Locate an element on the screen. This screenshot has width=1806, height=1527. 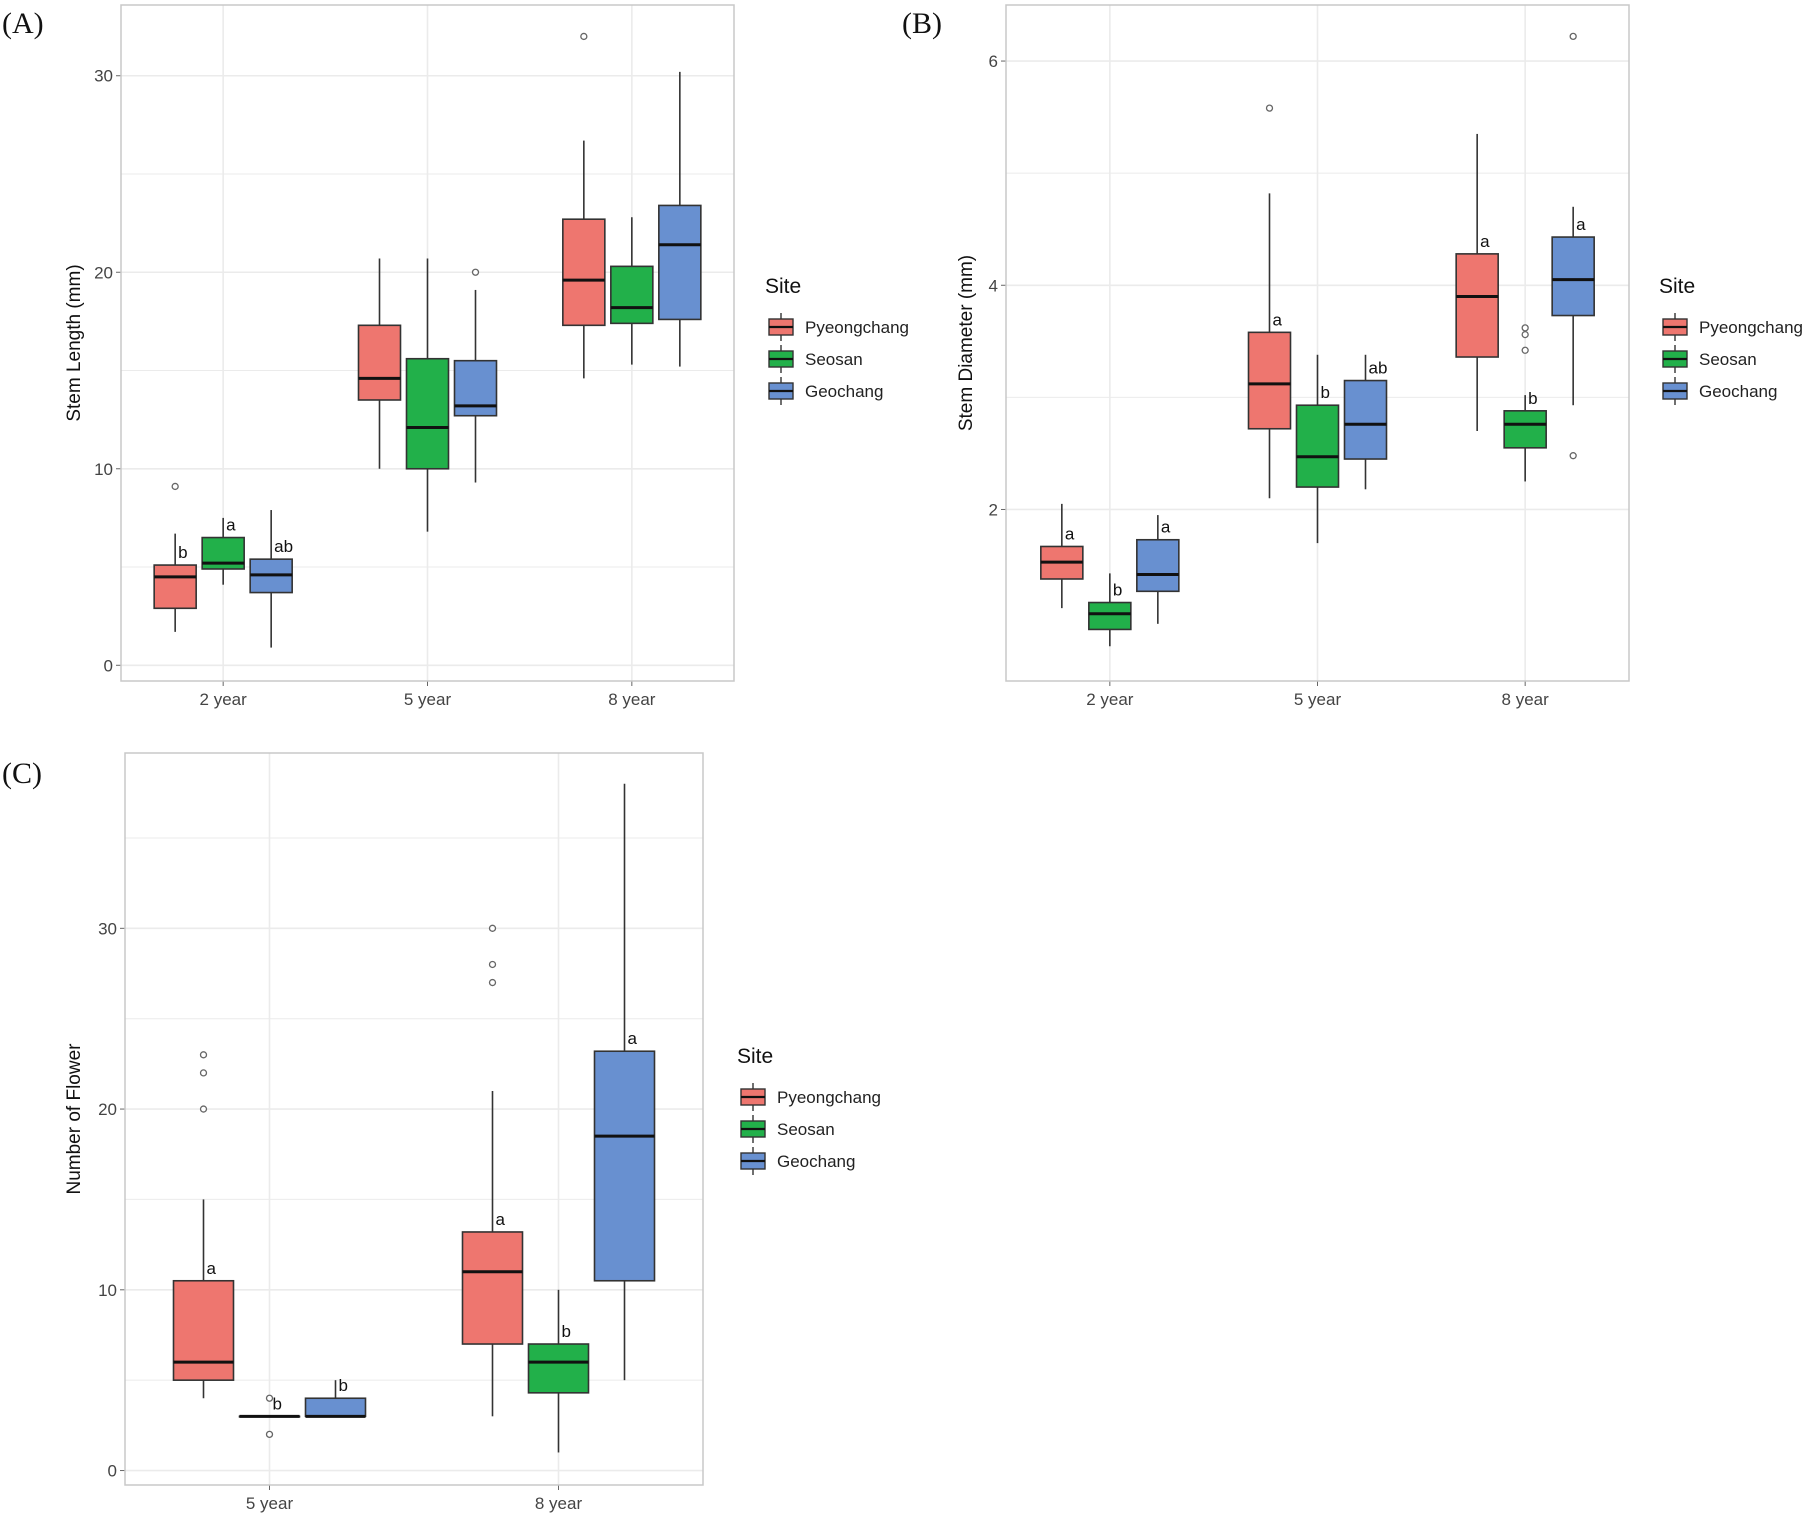
box-seosan-8-year is located at coordinates (632, 291).